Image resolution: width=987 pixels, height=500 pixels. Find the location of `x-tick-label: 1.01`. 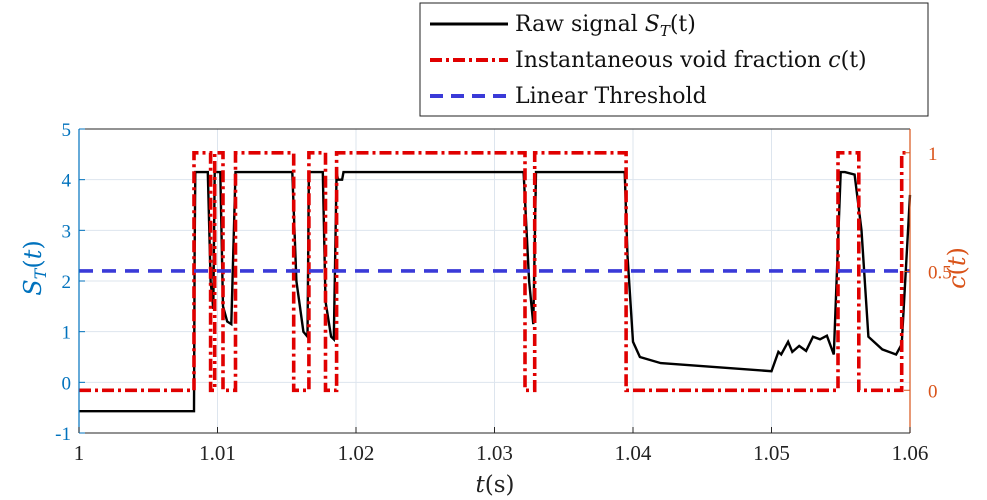

x-tick-label: 1.01 is located at coordinates (217, 453).